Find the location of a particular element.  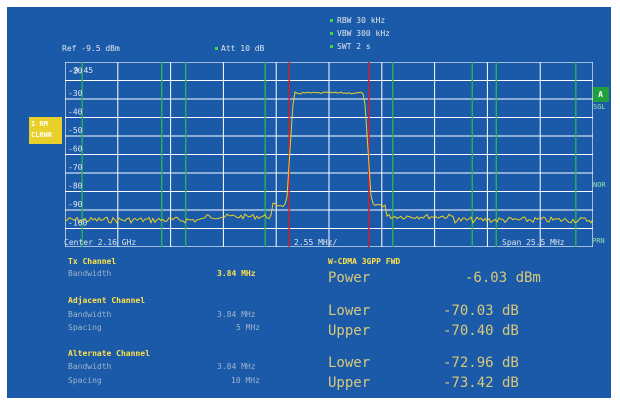

y-tick-label: -70 is located at coordinates (75, 167).